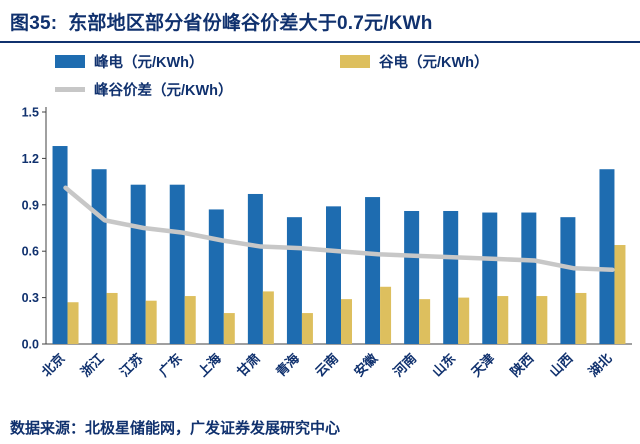 This screenshot has height=444, width=640. Describe the element at coordinates (30, 159) in the screenshot. I see `y-tick-label: 1.2` at that location.